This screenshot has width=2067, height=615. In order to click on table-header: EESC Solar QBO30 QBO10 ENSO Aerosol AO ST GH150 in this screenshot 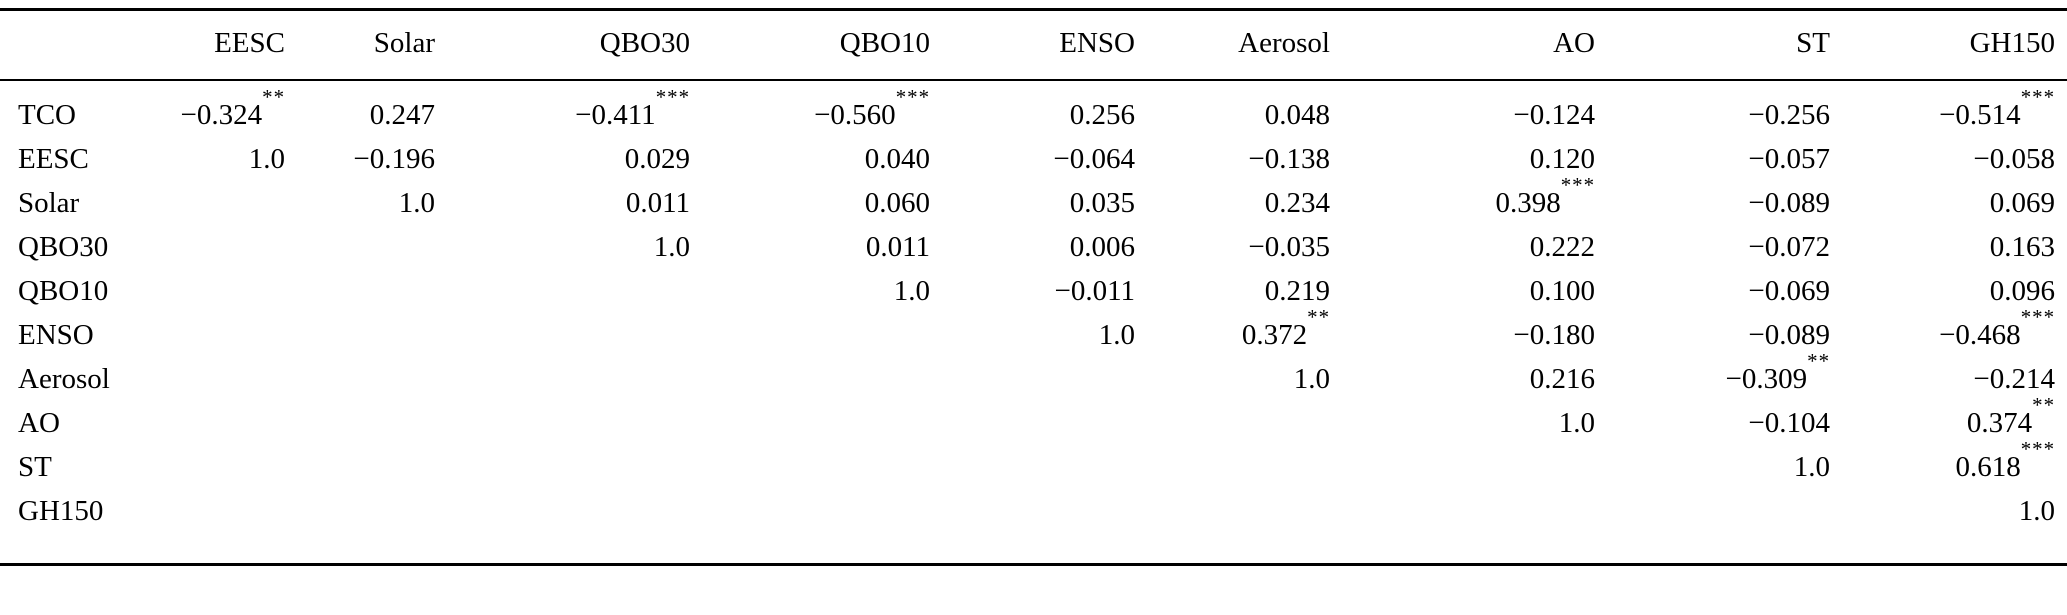, I will do `click(1033, 46)`.